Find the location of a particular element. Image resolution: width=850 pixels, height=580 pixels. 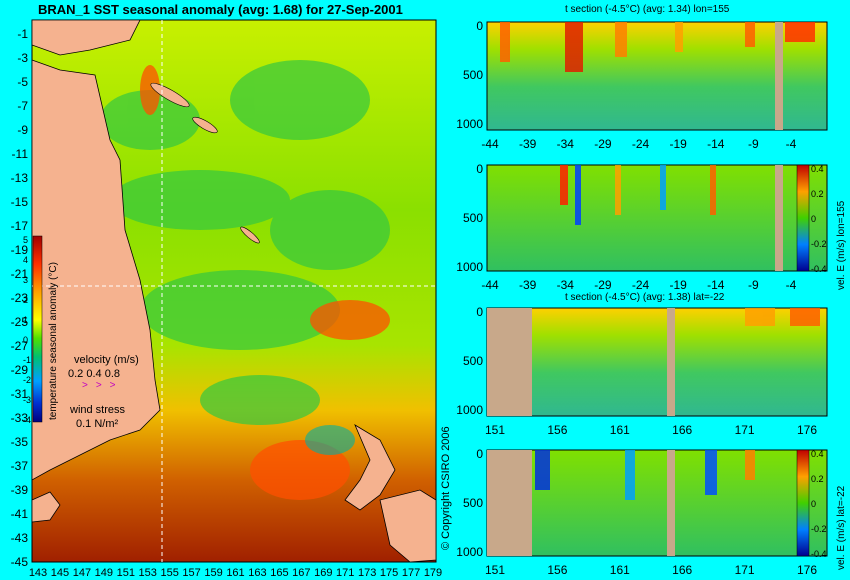

map-y-tick-label: -27 is located at coordinates (20, 346).